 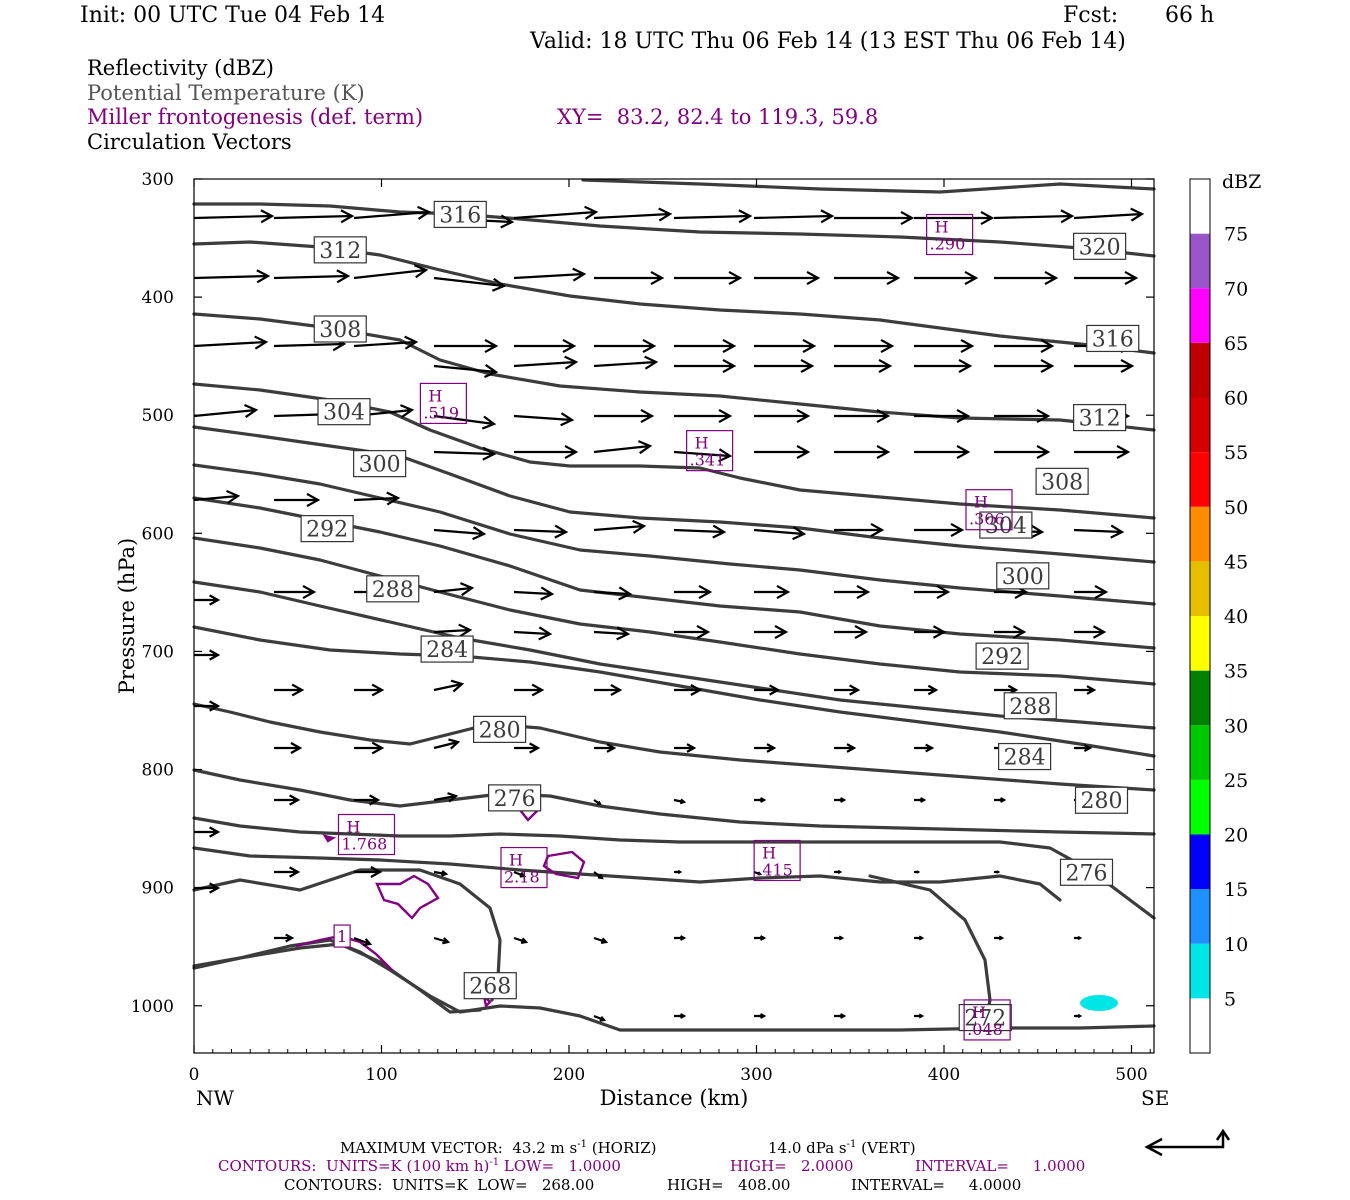 I want to click on colorbar-level-label: 45, so click(x=1236, y=562).